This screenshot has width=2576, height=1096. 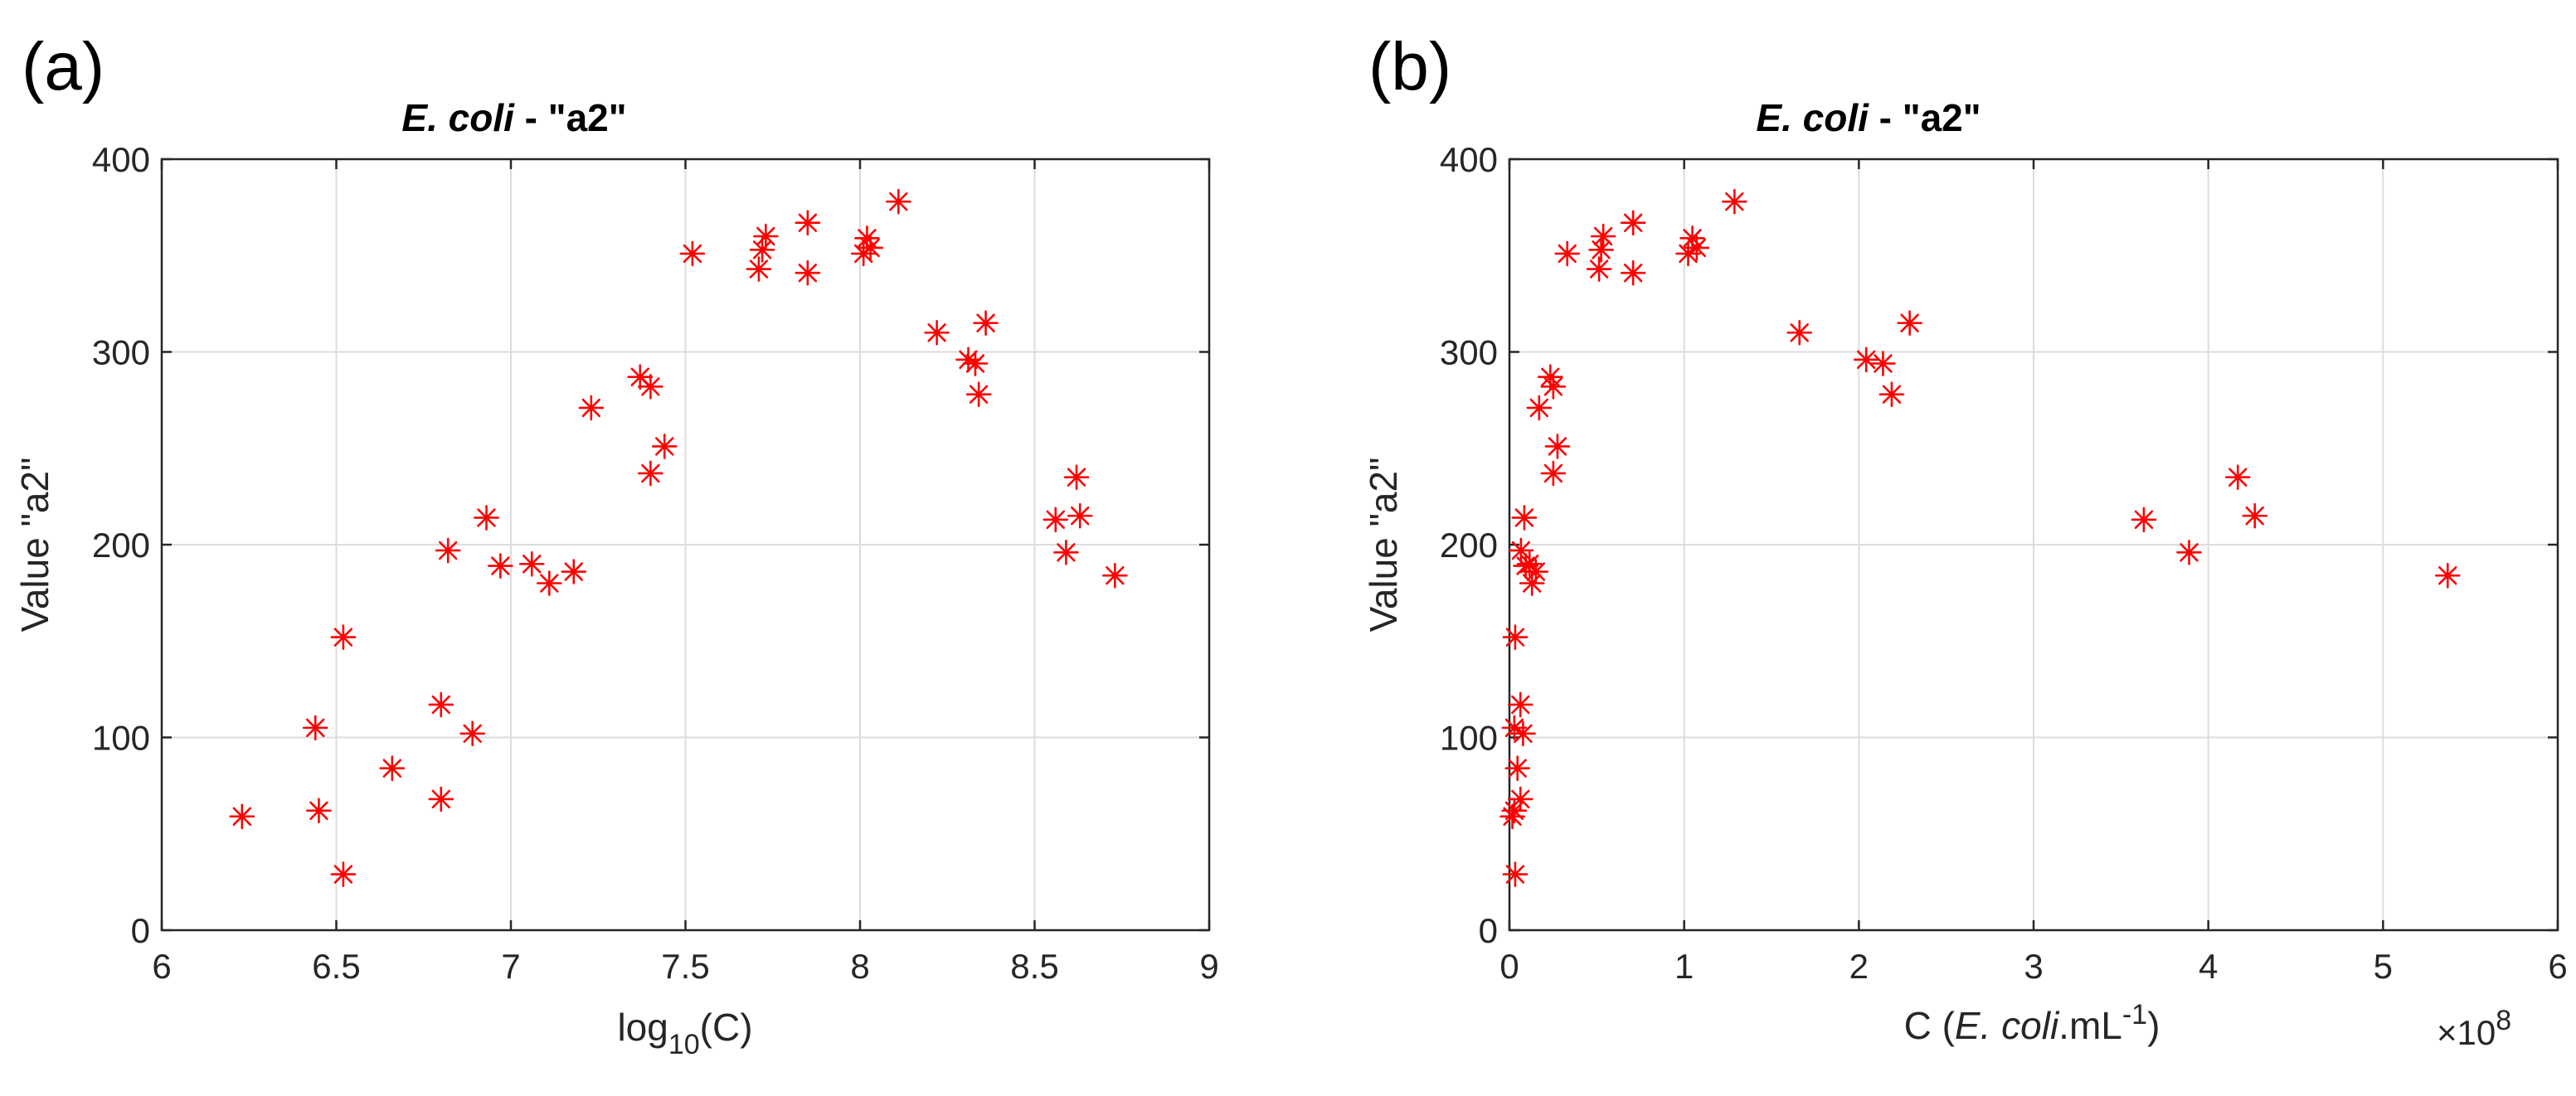 What do you see at coordinates (511, 966) in the screenshot?
I see `x-tick-label: 7` at bounding box center [511, 966].